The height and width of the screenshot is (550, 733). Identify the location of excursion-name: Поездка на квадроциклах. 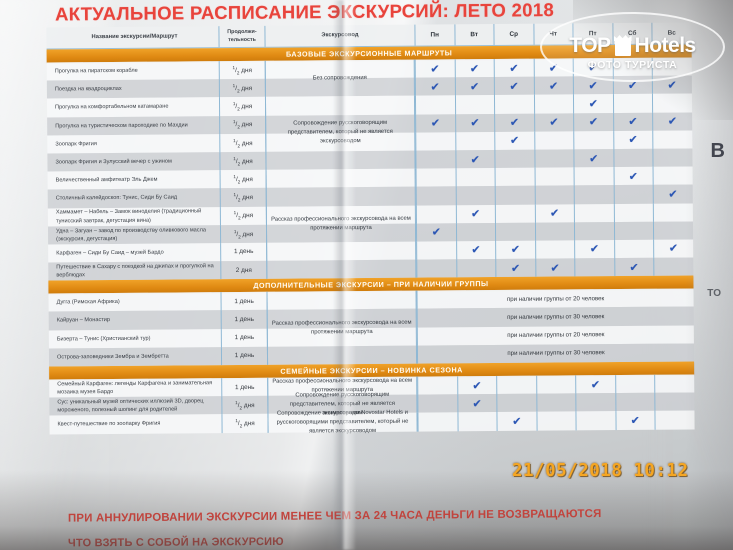
(88, 89).